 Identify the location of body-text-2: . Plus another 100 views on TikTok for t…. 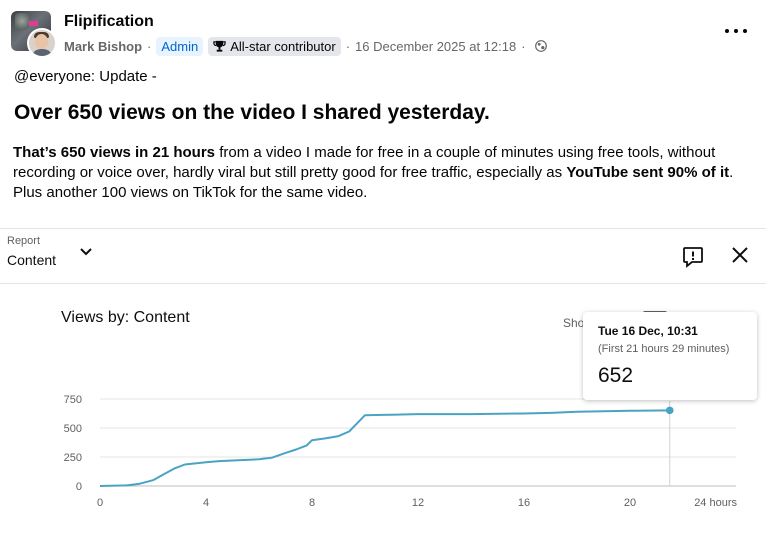
(373, 182).